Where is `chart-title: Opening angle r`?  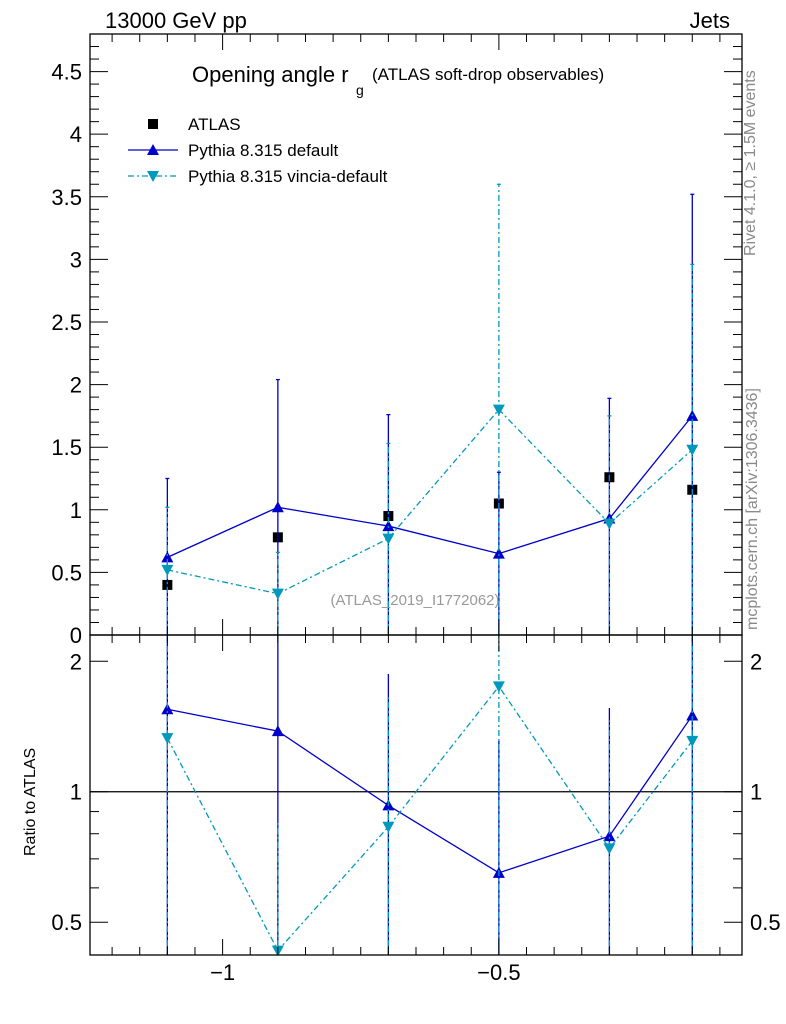
chart-title: Opening angle r is located at coordinates (270, 74).